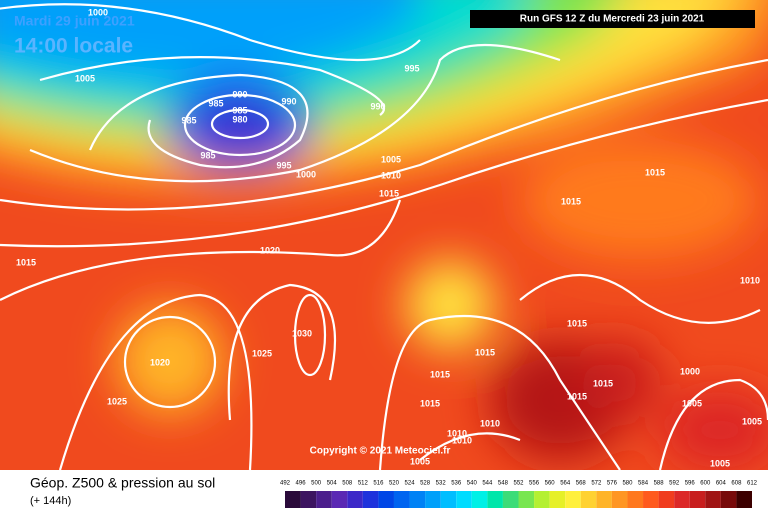 This screenshot has height=512, width=768. I want to click on scale-label: 552, so click(518, 484).